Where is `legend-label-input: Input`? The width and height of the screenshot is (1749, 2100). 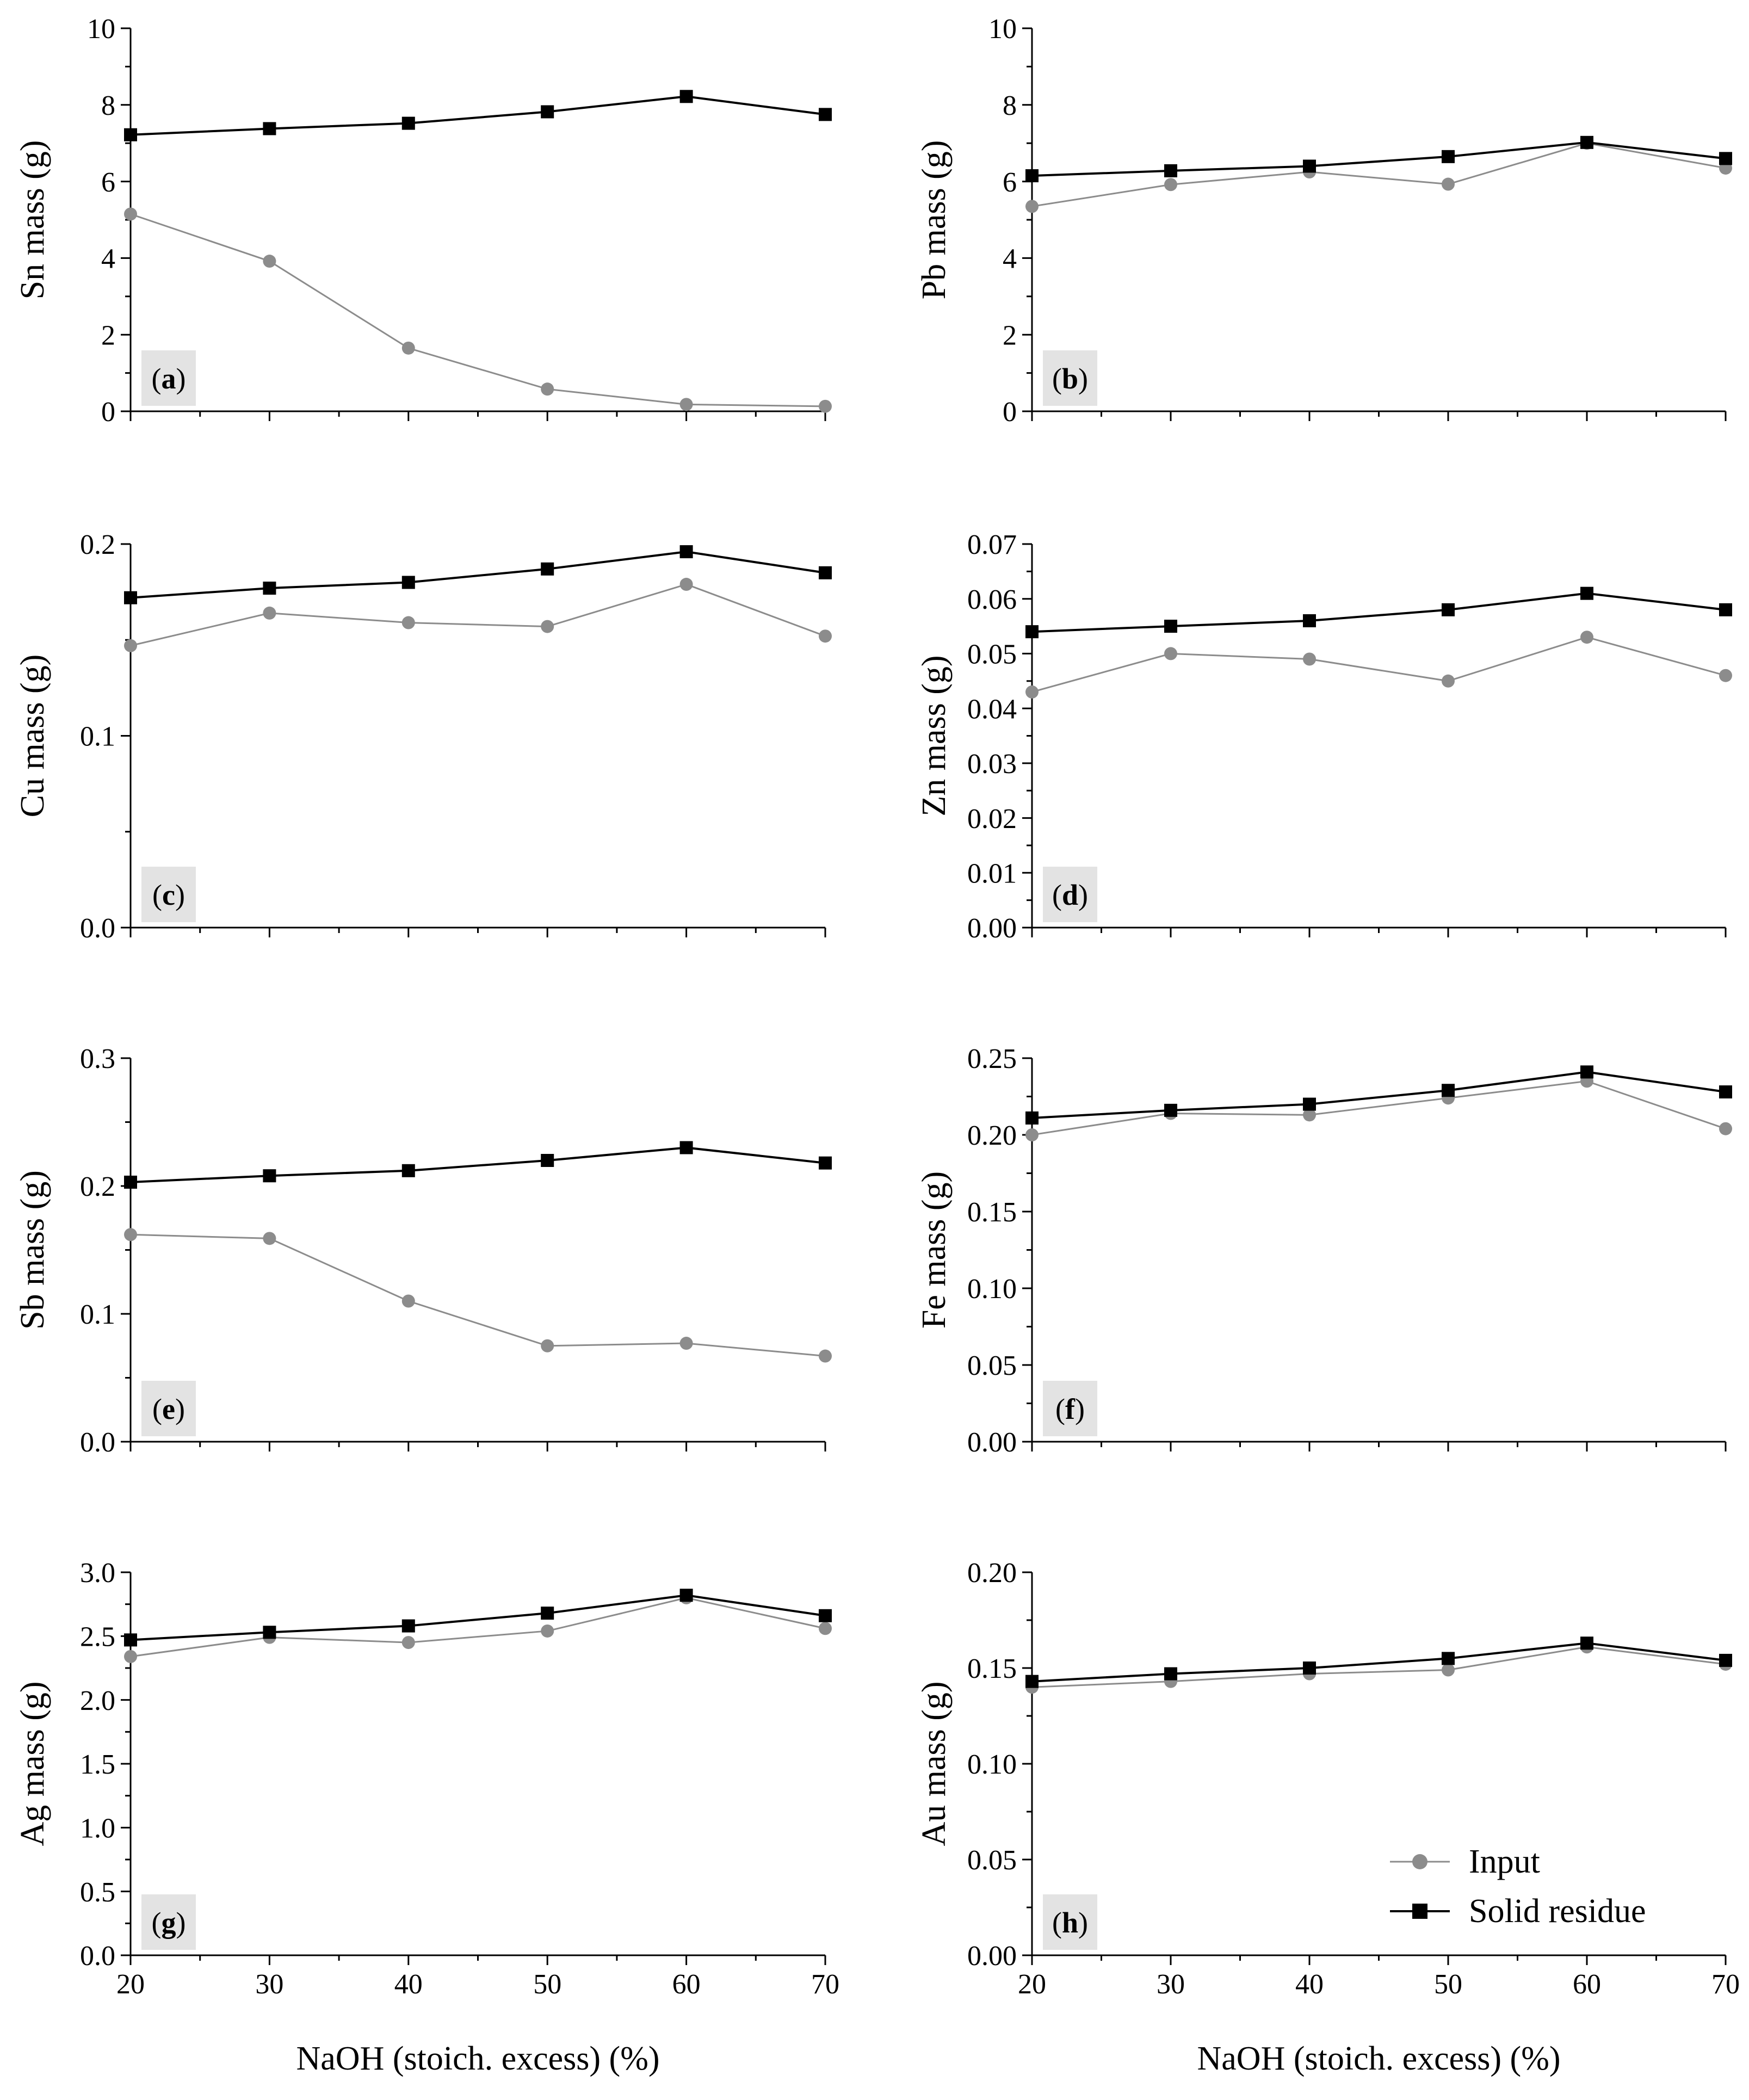 legend-label-input: Input is located at coordinates (1504, 1861).